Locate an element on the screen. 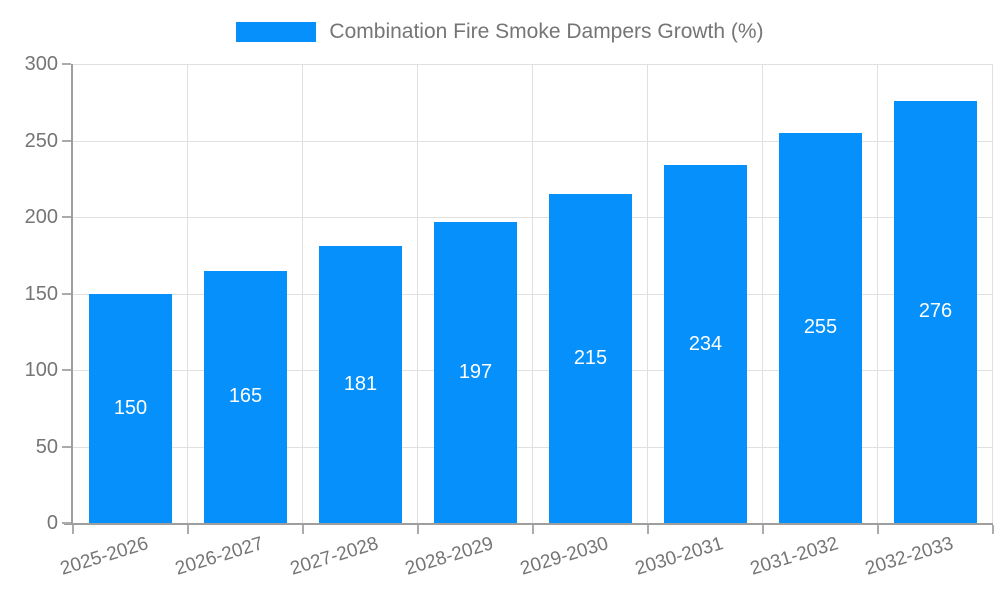  y-tick-label: 250 is located at coordinates (41, 140).